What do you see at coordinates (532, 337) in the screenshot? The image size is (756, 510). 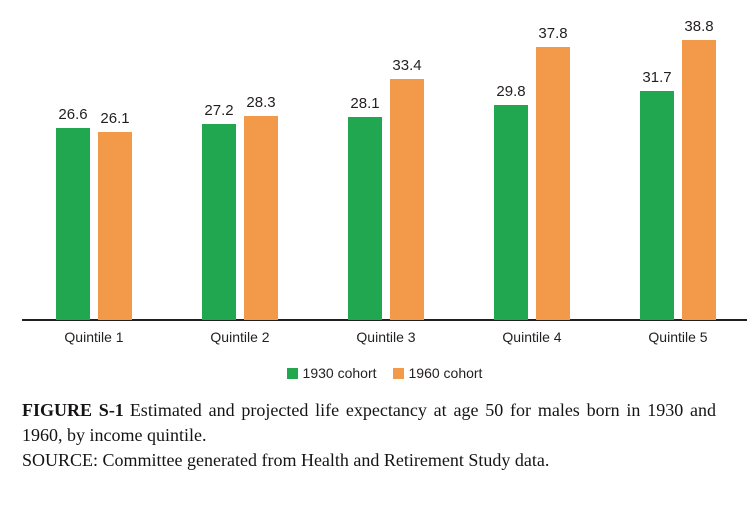 I see `x-axis-label-quintile-4: Quintile 4` at bounding box center [532, 337].